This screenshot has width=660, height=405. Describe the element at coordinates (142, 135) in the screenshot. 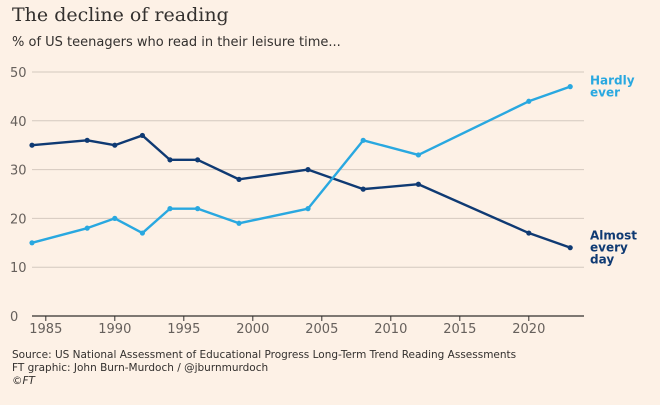

I see `data-point-almost_every_day-1992` at that location.